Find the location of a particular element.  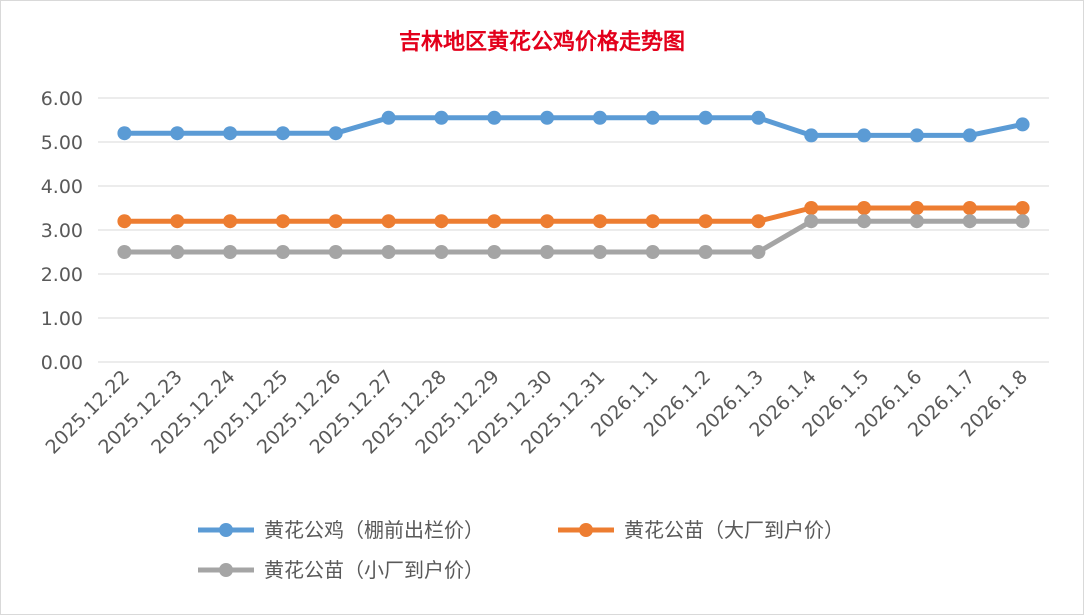

y-tick-label: 3.00 is located at coordinates (62, 231).